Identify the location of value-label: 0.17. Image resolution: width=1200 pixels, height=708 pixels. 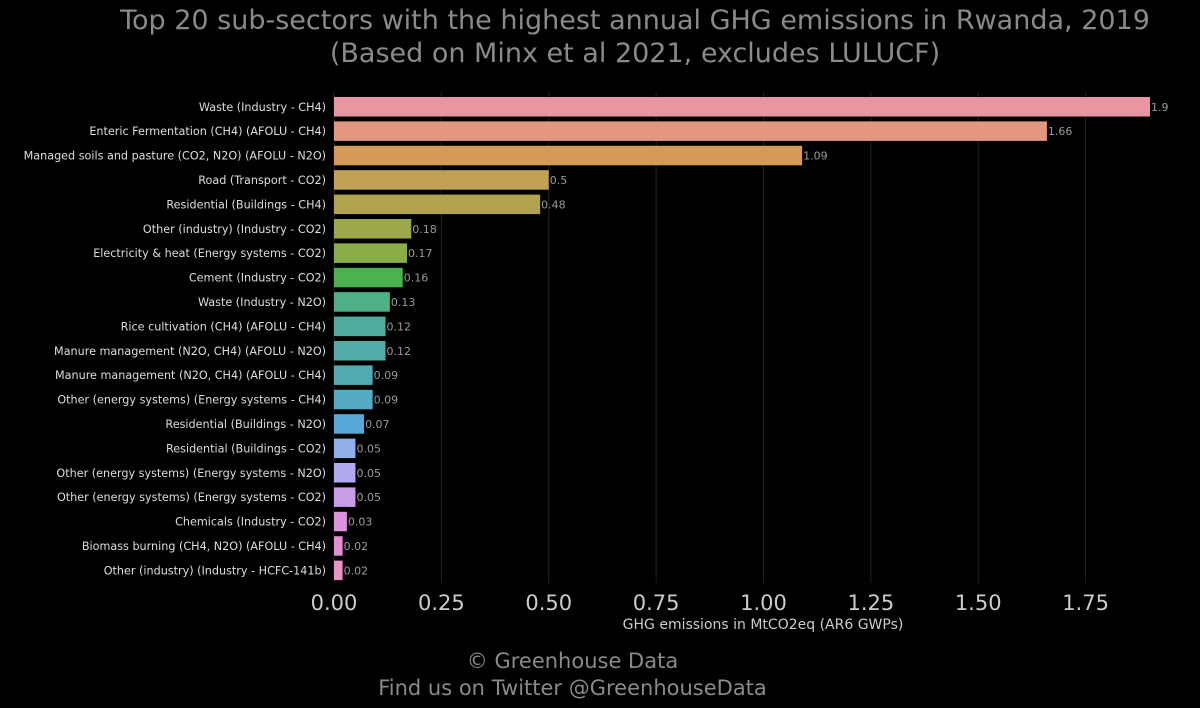
(420, 253).